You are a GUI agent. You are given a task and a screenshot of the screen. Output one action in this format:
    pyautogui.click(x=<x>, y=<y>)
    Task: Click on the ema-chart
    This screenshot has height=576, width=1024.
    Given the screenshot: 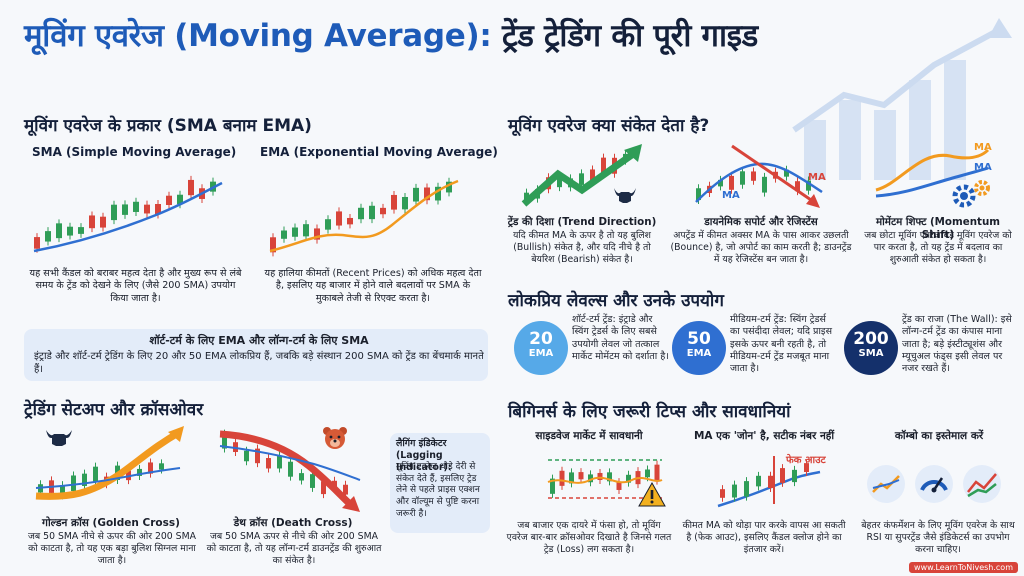 What is the action you would take?
    pyautogui.click(x=364, y=217)
    